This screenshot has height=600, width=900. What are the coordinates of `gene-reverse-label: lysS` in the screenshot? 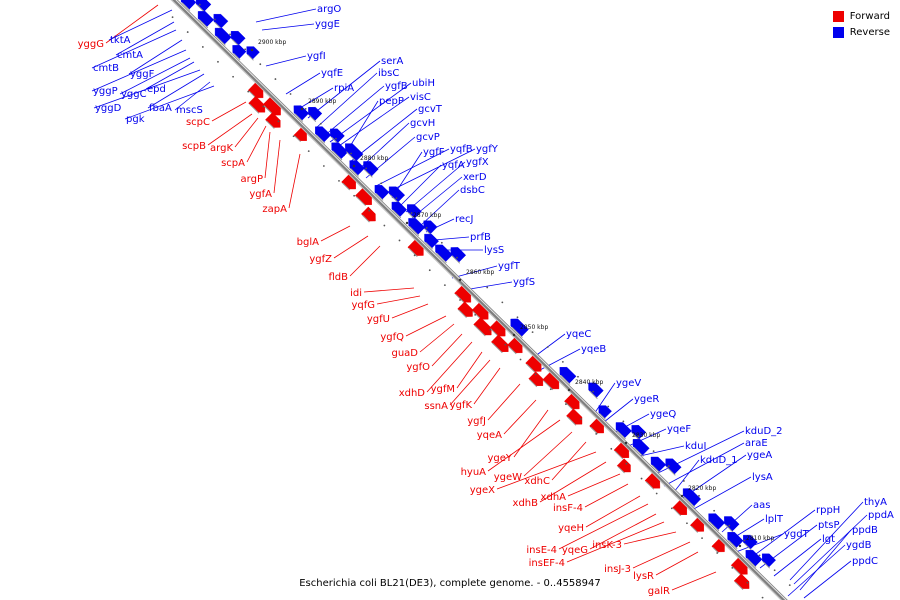 It's located at (494, 250).